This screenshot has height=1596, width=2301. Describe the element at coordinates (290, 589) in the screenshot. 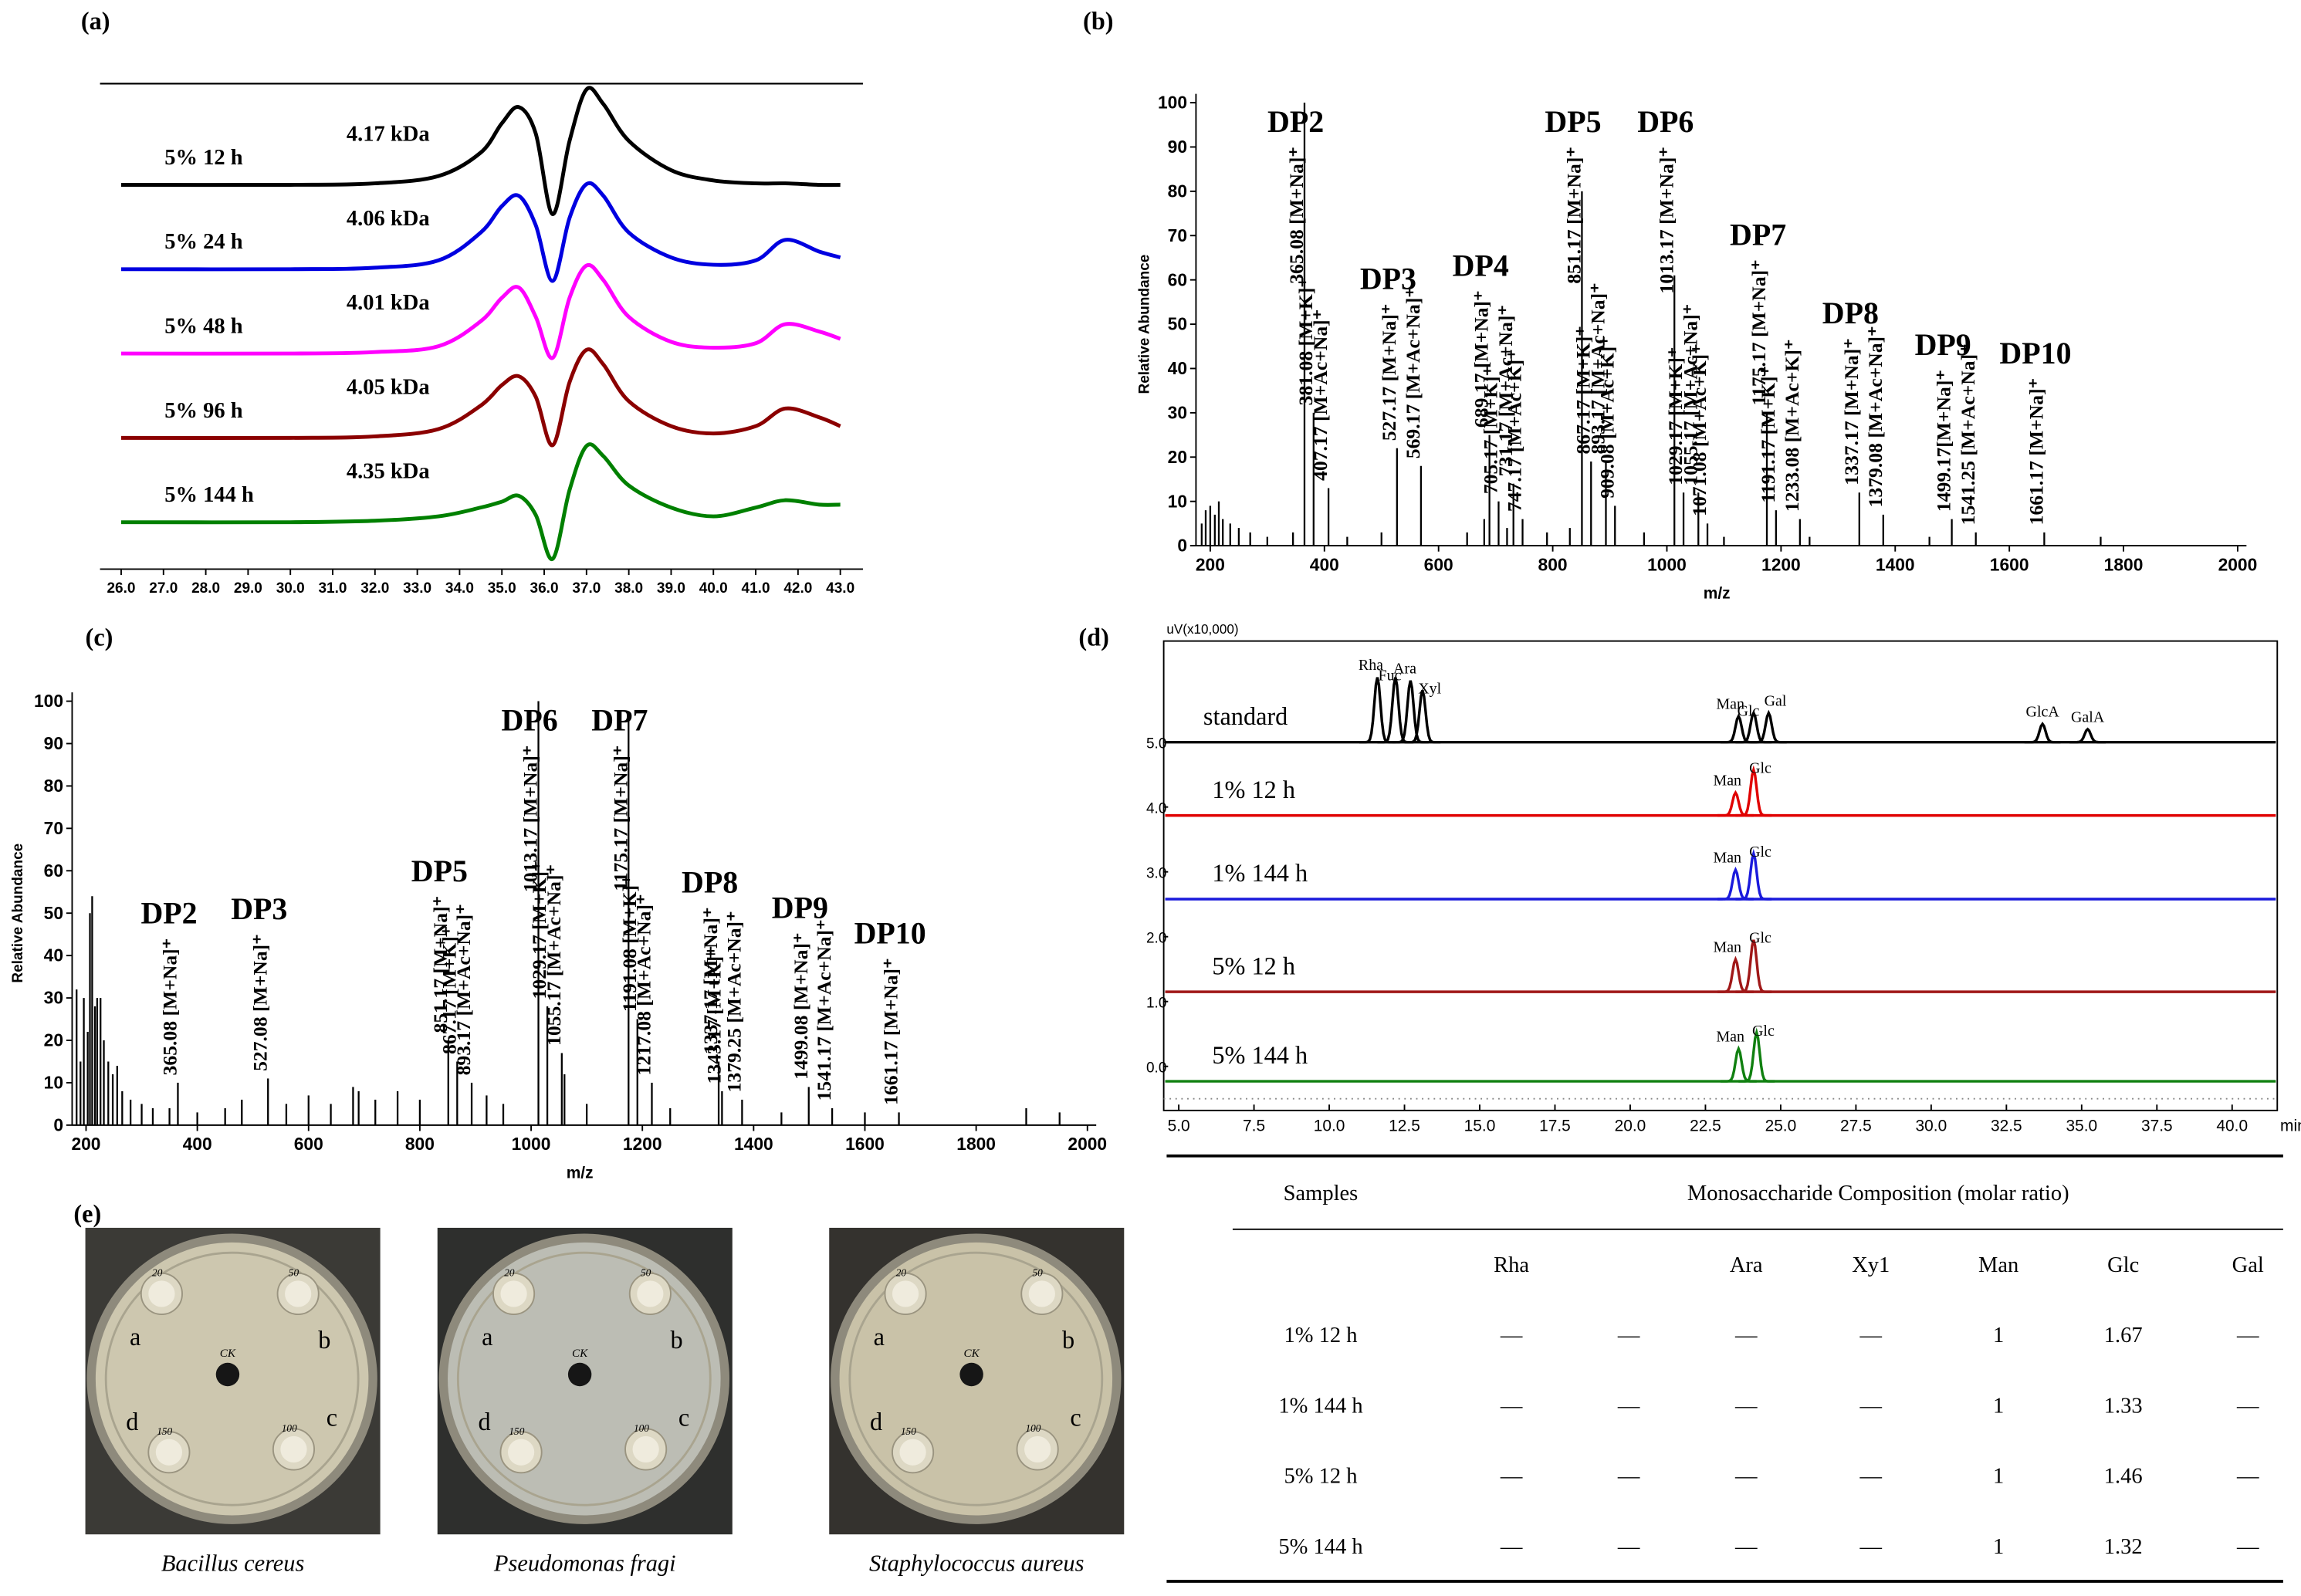

I see `x-tick-label: 30.0` at that location.